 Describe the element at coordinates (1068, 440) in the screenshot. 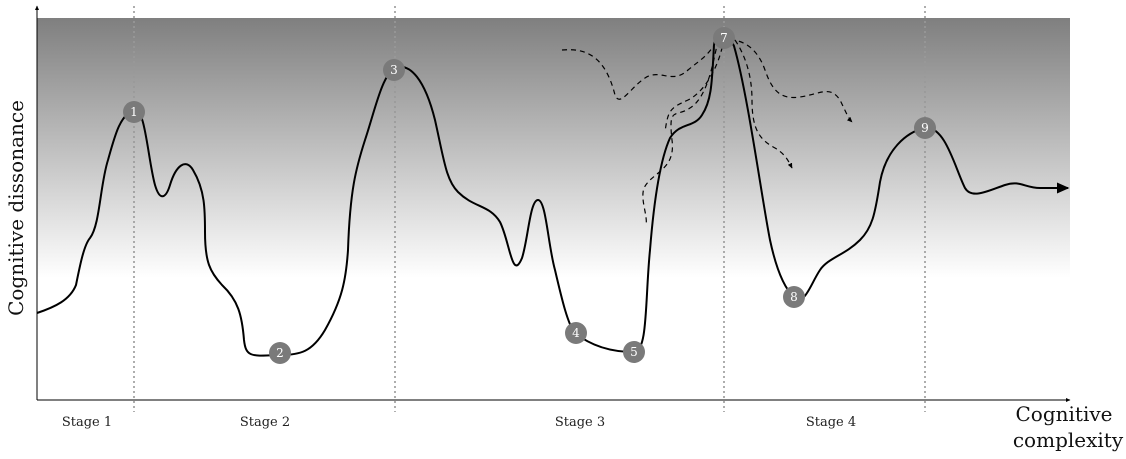

I see `x-axis-label-line2: complexity` at that location.